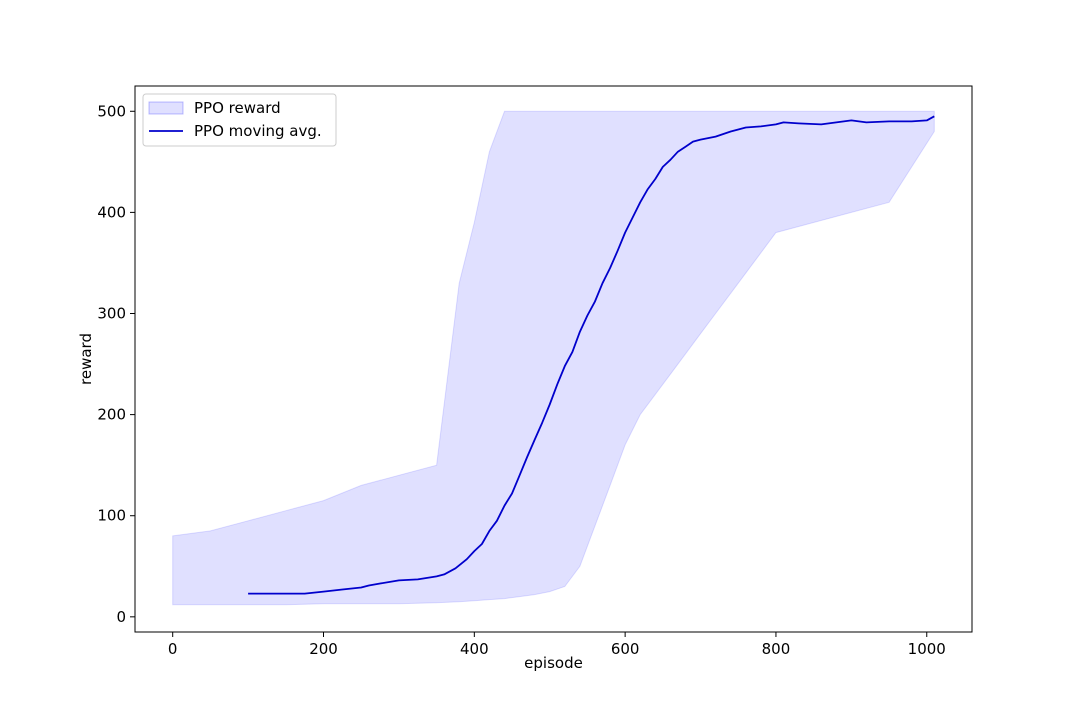 This screenshot has width=1080, height=720. What do you see at coordinates (173, 649) in the screenshot?
I see `x-tick-label: 0` at bounding box center [173, 649].